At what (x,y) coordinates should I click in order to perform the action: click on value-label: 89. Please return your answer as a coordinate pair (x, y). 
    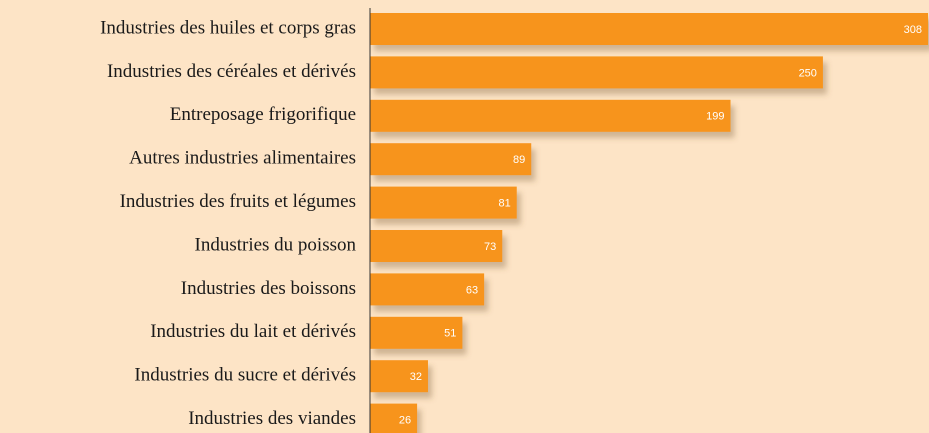
    Looking at the image, I should click on (519, 160).